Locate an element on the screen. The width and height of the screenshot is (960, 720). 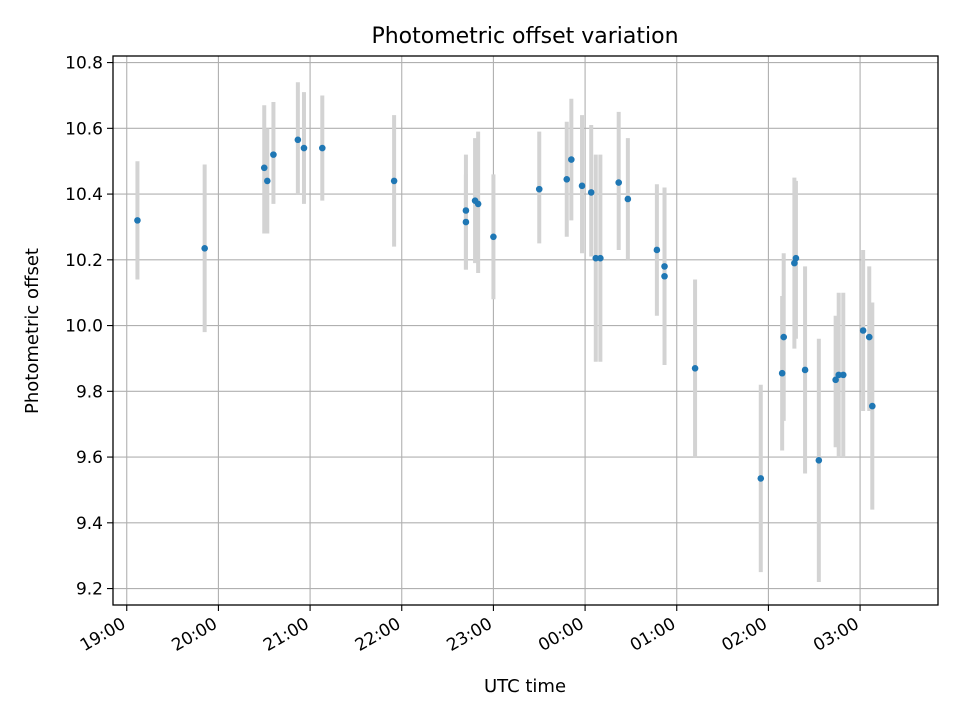
y-tick-label: 10.0 is located at coordinates (84, 327).